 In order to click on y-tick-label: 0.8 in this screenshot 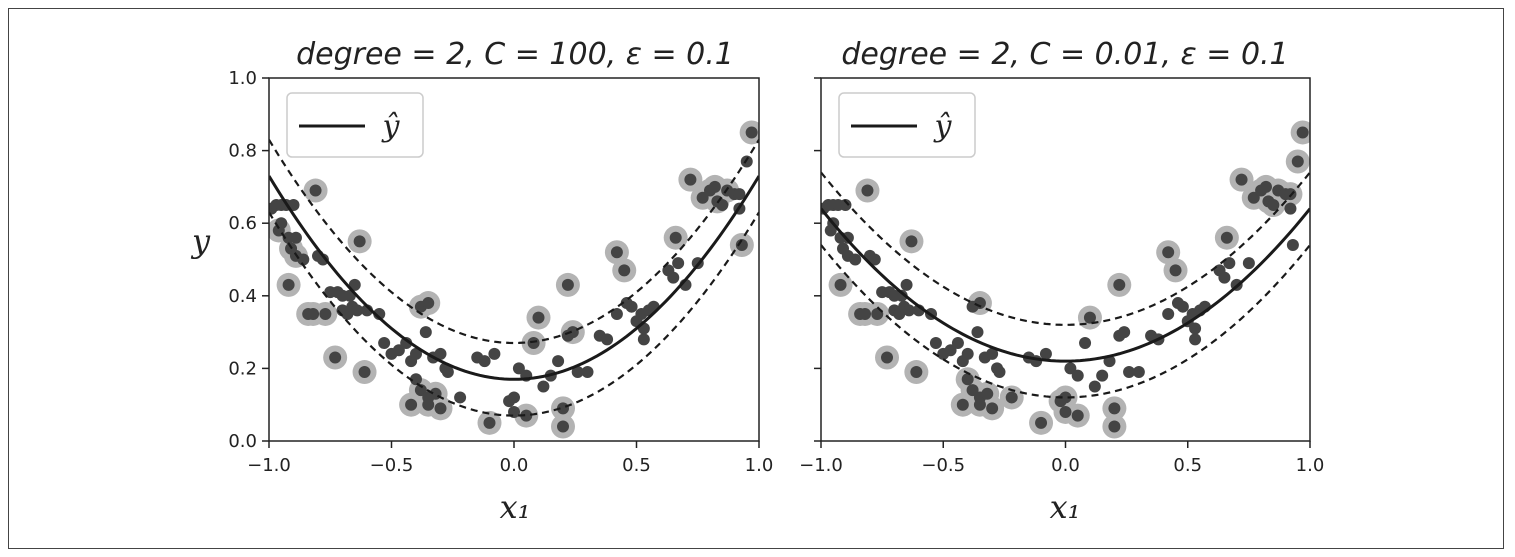, I will do `click(242, 151)`.